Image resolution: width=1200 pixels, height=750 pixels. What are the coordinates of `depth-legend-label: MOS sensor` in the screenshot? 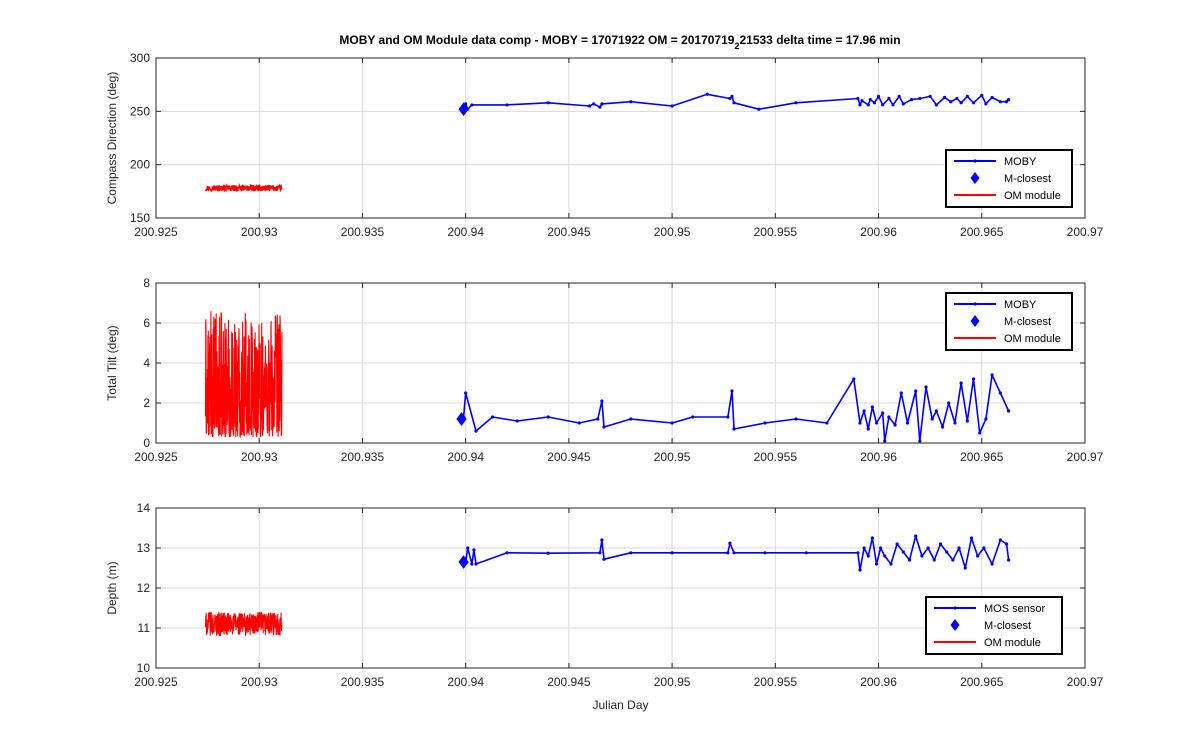 It's located at (1014, 609).